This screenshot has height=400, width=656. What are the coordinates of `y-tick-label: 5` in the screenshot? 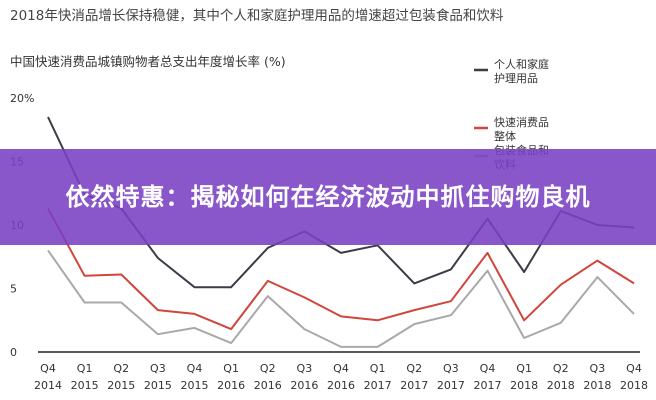 It's located at (13, 289).